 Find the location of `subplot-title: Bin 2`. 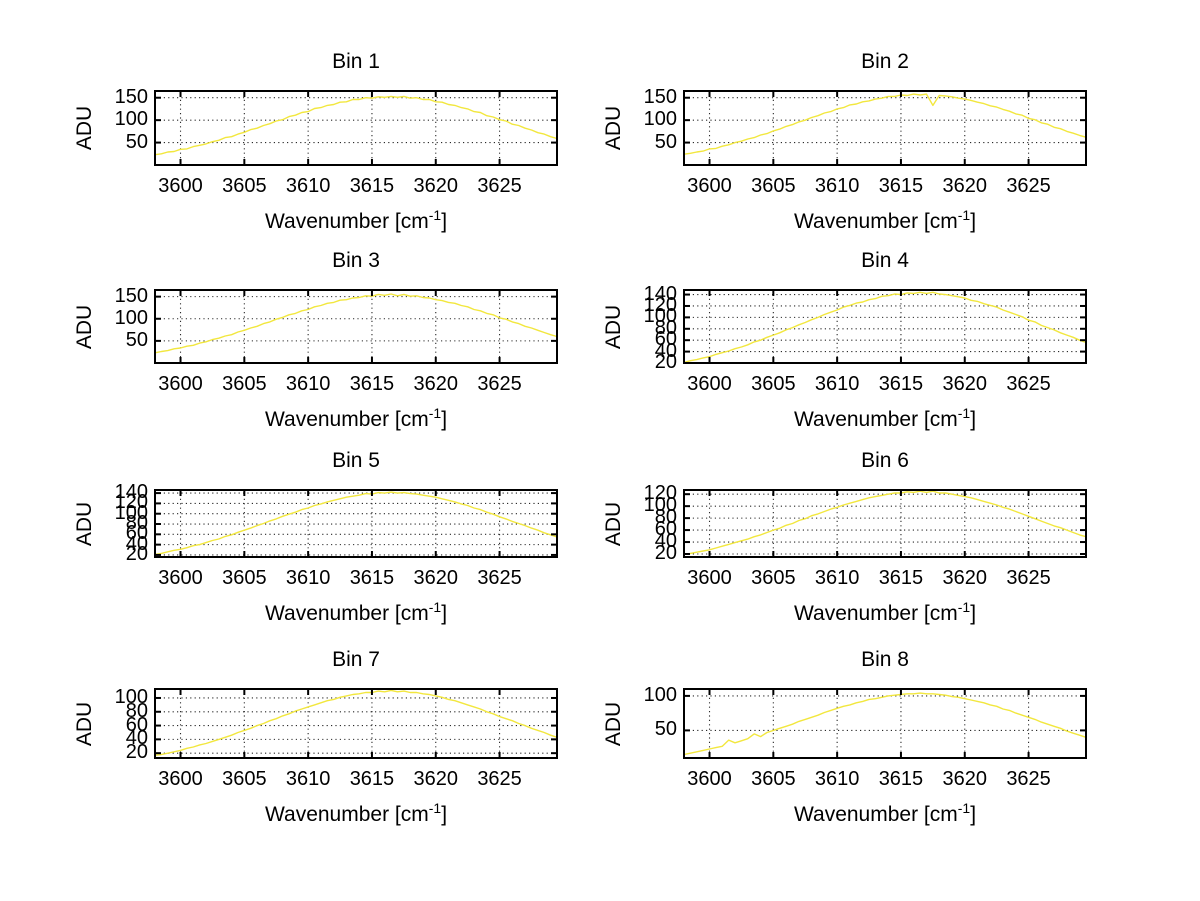

subplot-title: Bin 2 is located at coordinates (885, 61).